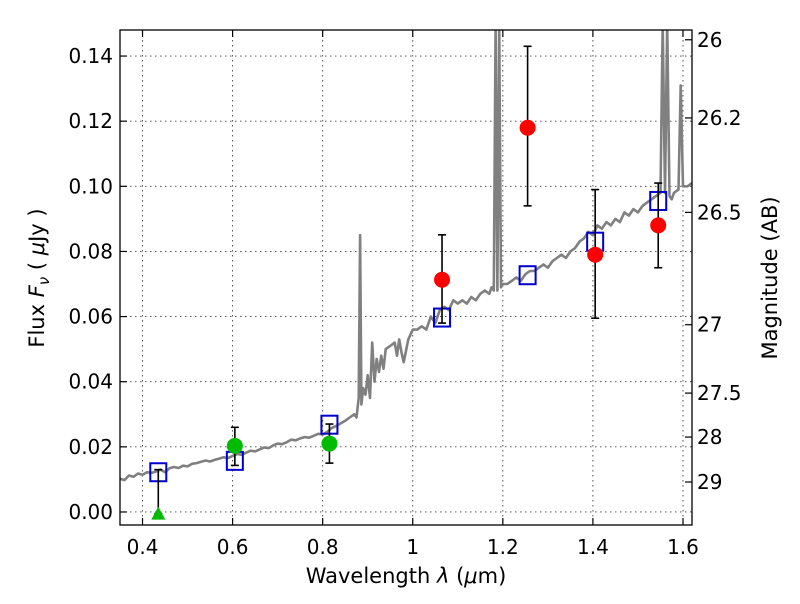  Describe the element at coordinates (406, 576) in the screenshot. I see `x-axis-title: Wavelength λ (μm)` at that location.